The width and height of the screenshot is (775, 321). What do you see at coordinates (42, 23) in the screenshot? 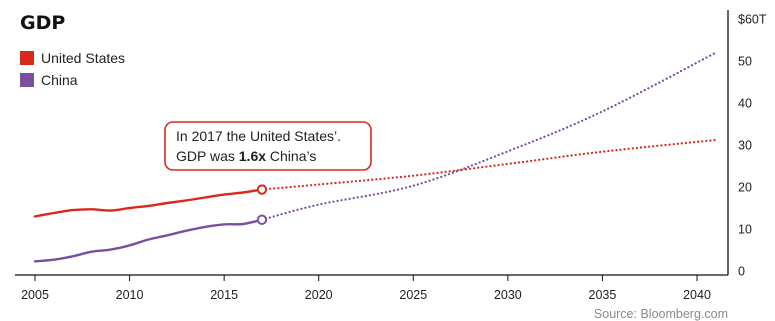
I see `chart-title: GDP` at bounding box center [42, 23].